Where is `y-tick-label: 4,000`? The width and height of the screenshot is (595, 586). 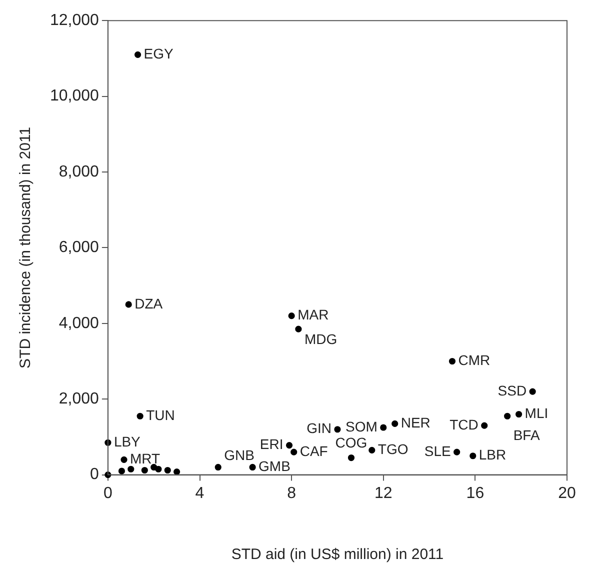 y-tick-label: 4,000 is located at coordinates (79, 323).